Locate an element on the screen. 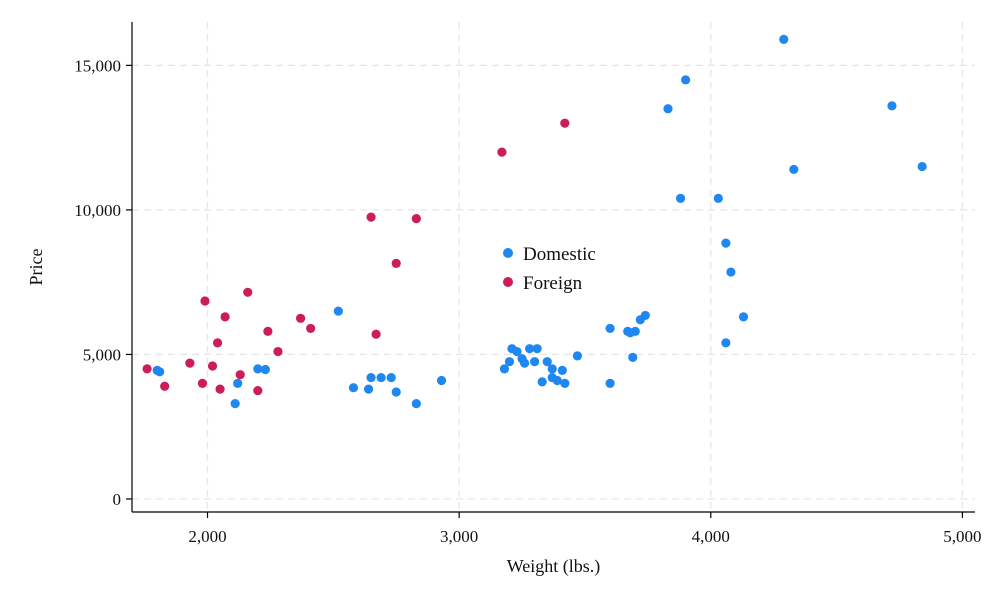  x-tick-label: 2,000 is located at coordinates (207, 536).